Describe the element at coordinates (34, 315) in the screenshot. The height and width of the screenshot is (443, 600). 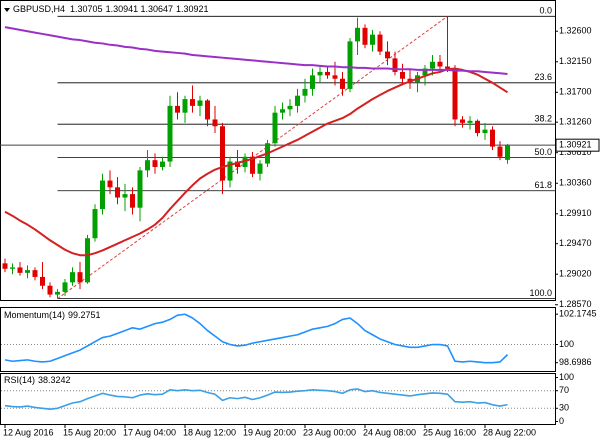
I see `momentum-title: Momentum(14)` at that location.